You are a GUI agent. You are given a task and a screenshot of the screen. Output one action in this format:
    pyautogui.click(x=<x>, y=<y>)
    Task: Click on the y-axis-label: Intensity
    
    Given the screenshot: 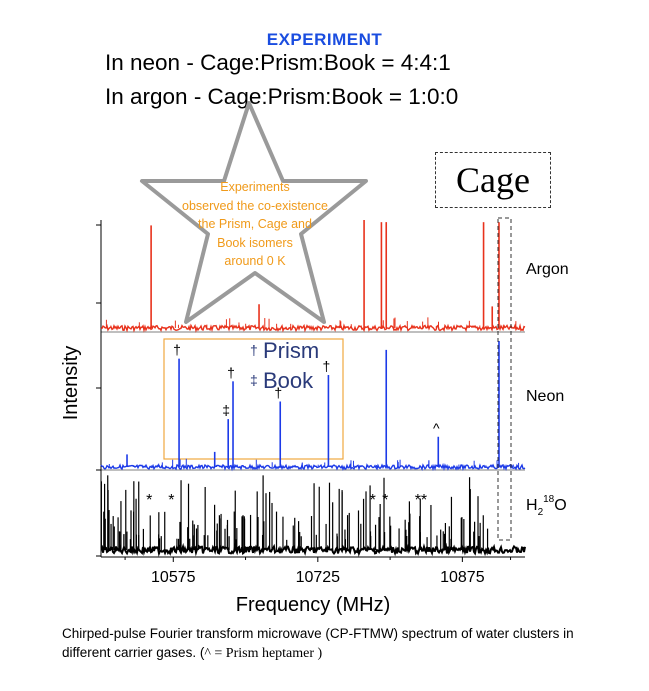 What is the action you would take?
    pyautogui.click(x=71, y=383)
    